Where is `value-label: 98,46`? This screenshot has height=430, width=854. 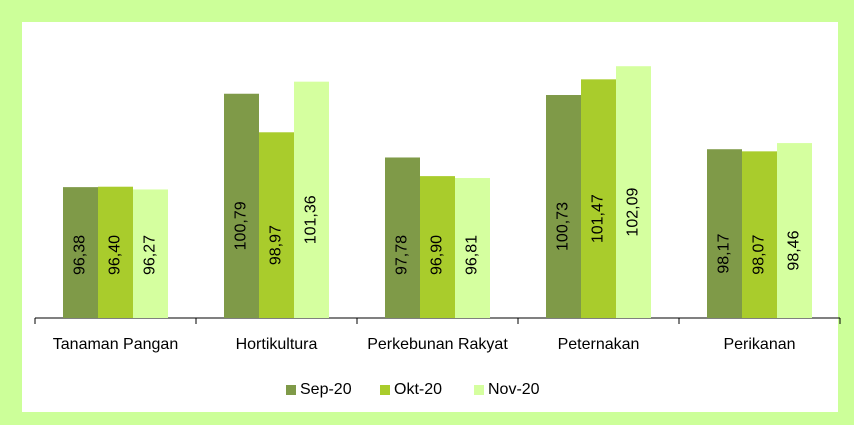 value-label: 98,46 is located at coordinates (794, 250).